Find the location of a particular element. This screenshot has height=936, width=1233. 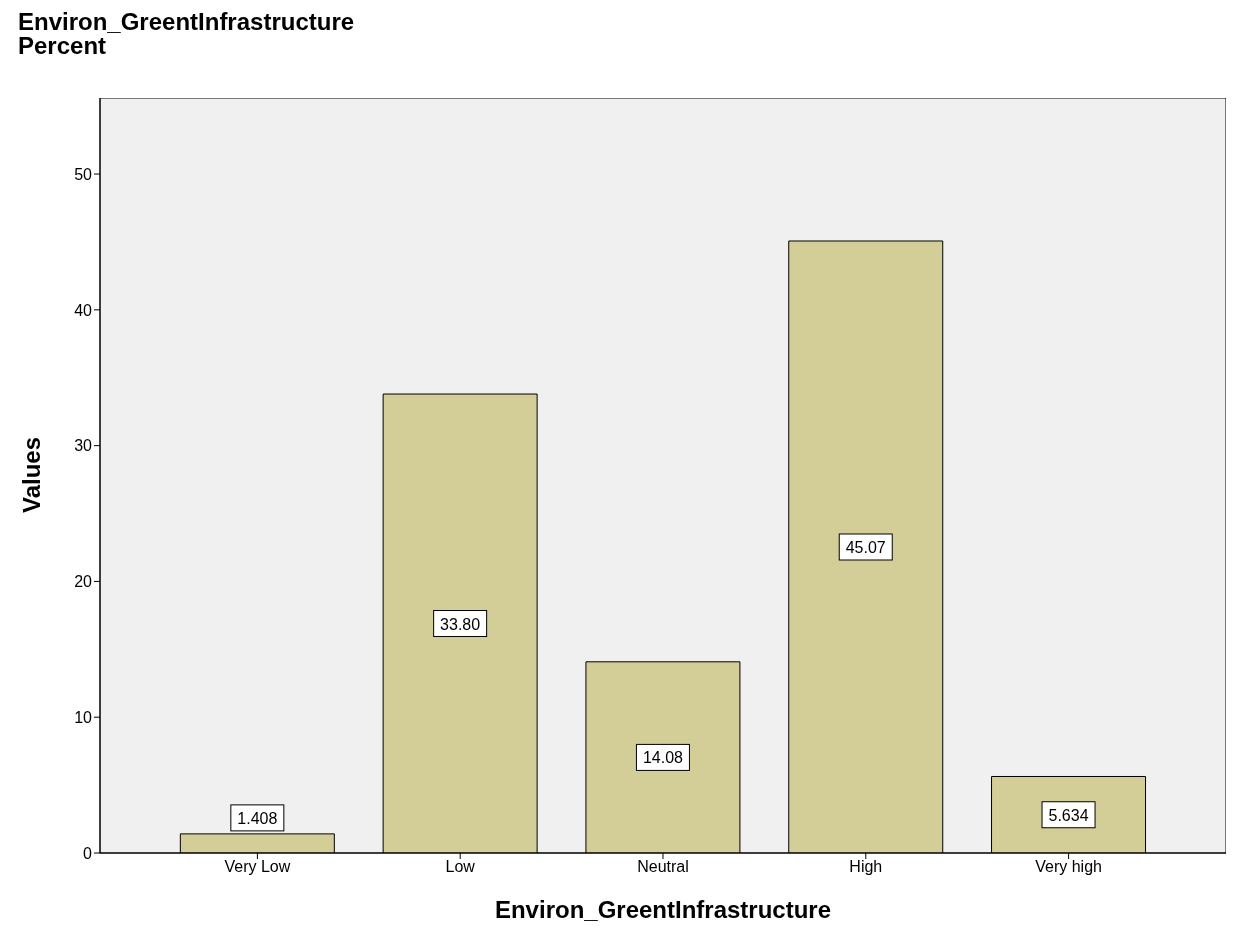

data-label: 45.07 is located at coordinates (865, 547).